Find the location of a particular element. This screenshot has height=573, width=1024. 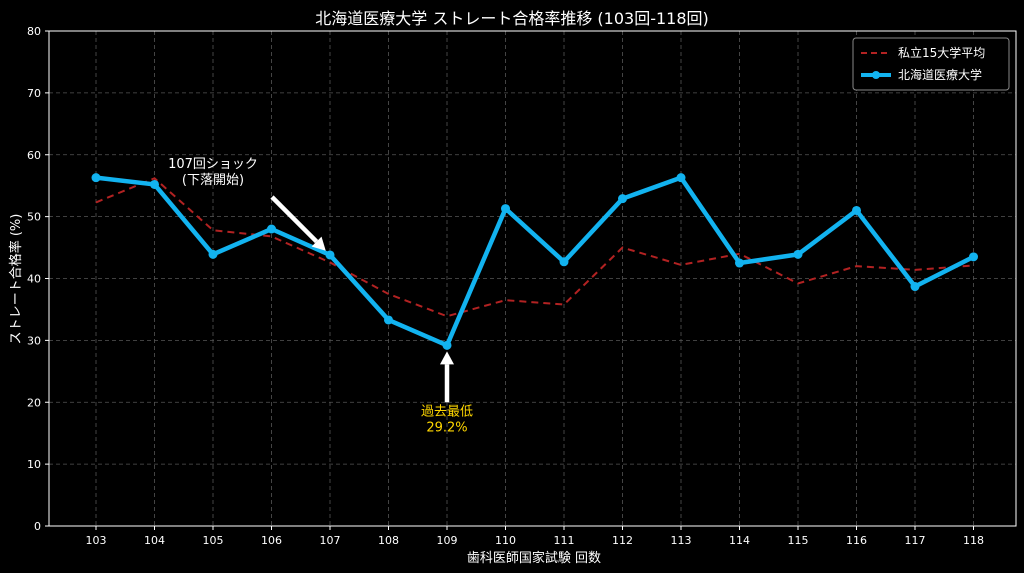

y-tick-label: 40 is located at coordinates (34, 279).